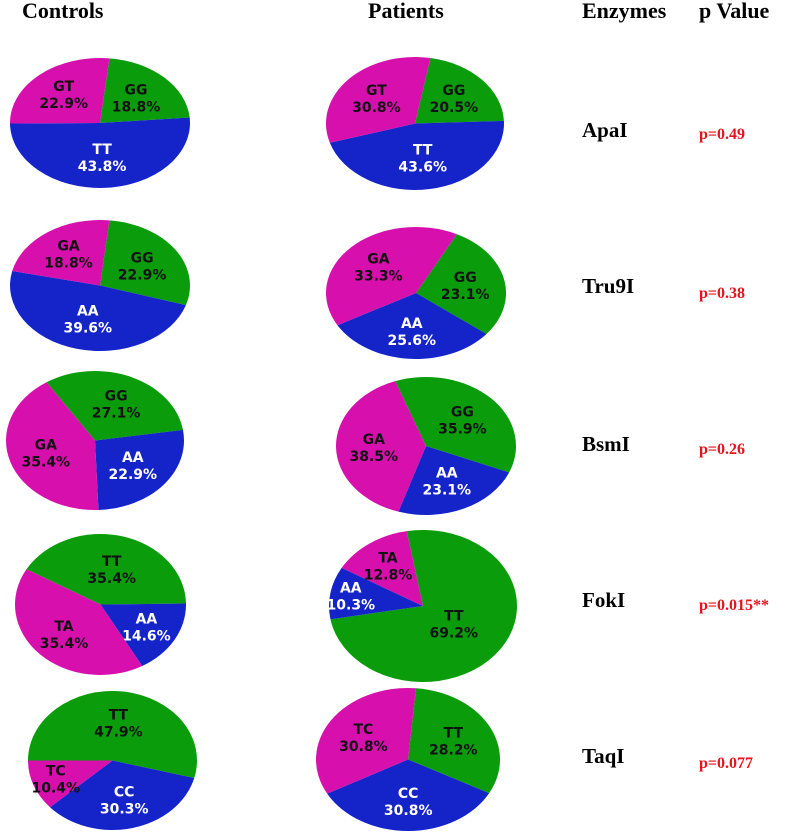  Describe the element at coordinates (351, 606) in the screenshot. I see `slice-percent-label: 10.3%` at that location.